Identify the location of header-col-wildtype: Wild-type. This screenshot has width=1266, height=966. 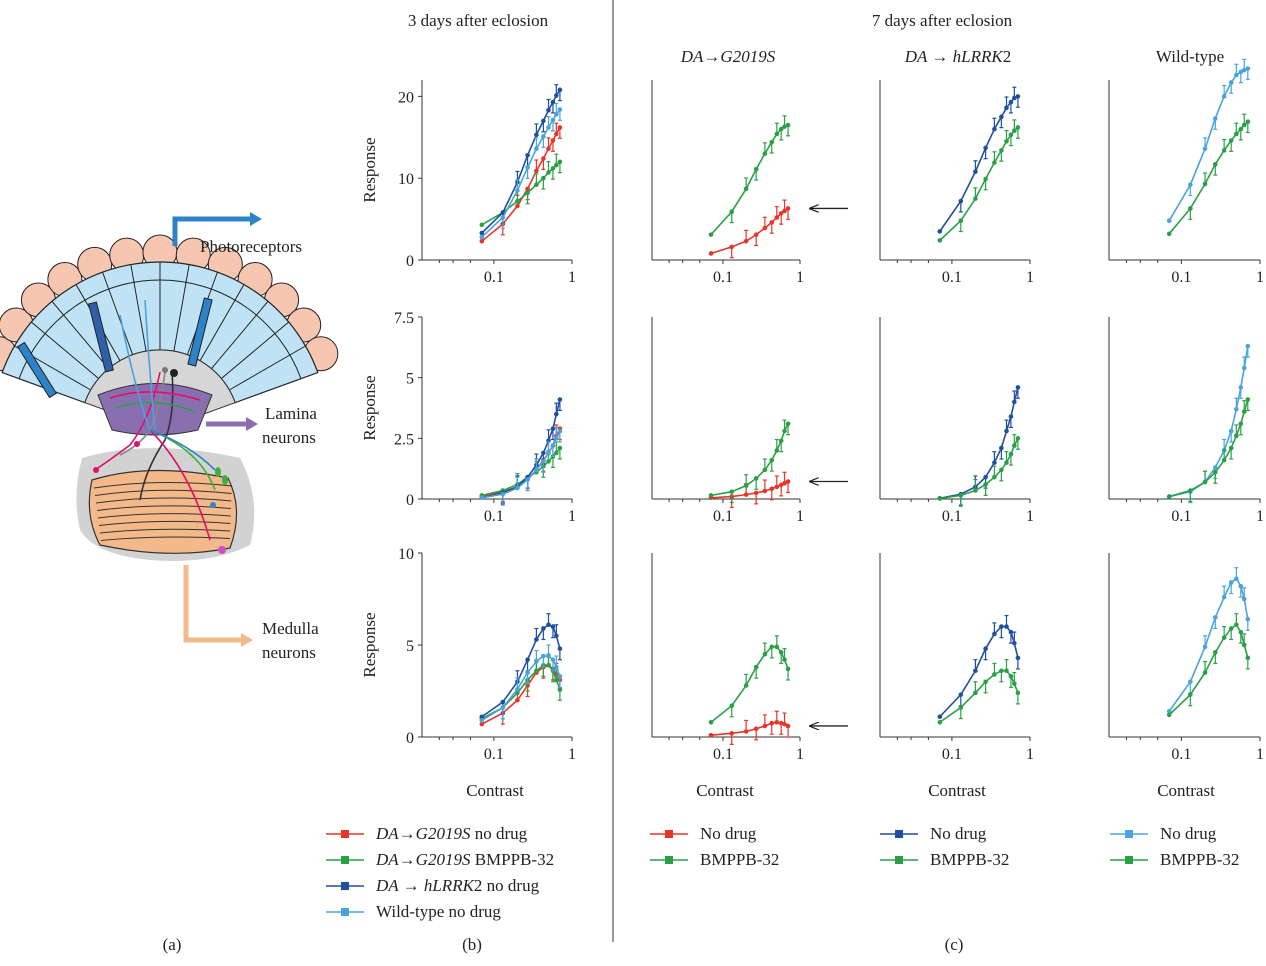
(1190, 56).